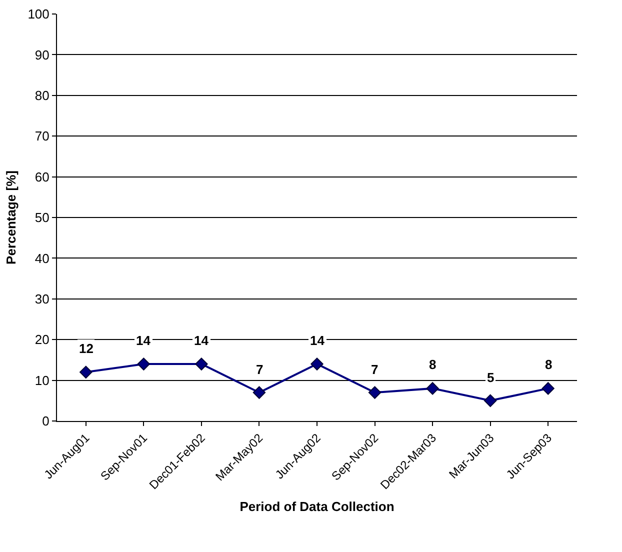 This screenshot has width=622, height=552. Describe the element at coordinates (42, 258) in the screenshot. I see `y-tick-label: 40` at that location.